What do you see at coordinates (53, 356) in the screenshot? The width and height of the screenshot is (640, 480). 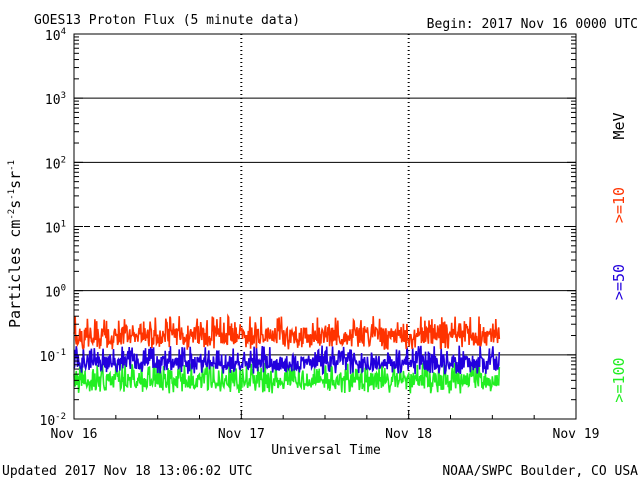 I see `y-tick-label: 10⁻¹` at bounding box center [53, 356].